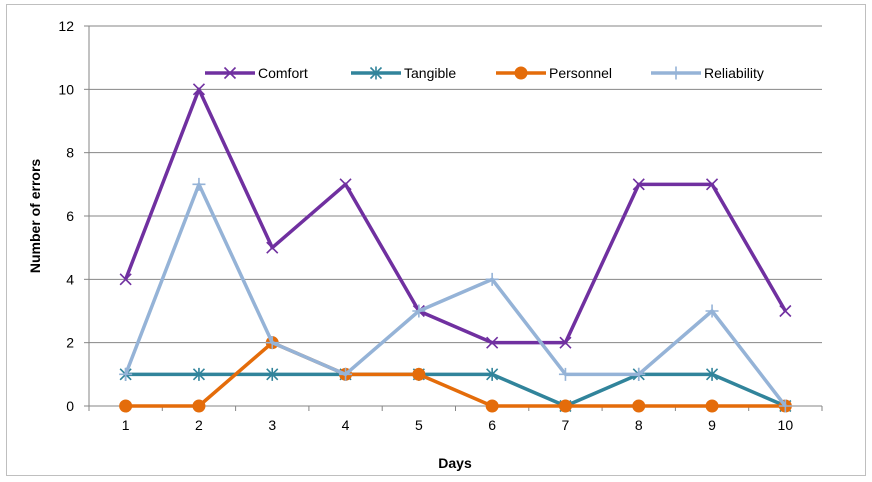 This screenshot has width=872, height=482. What do you see at coordinates (734, 73) in the screenshot?
I see `legend-label-reliability: Reliability` at bounding box center [734, 73].